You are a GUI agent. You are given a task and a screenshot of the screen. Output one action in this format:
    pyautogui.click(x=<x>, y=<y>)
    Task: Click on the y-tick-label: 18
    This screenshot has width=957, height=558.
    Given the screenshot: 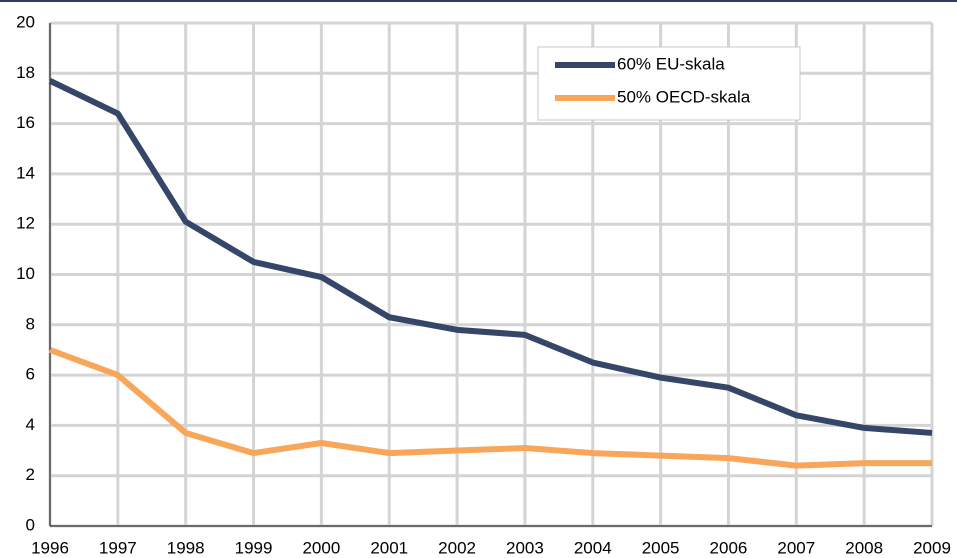 What is the action you would take?
    pyautogui.click(x=25, y=72)
    